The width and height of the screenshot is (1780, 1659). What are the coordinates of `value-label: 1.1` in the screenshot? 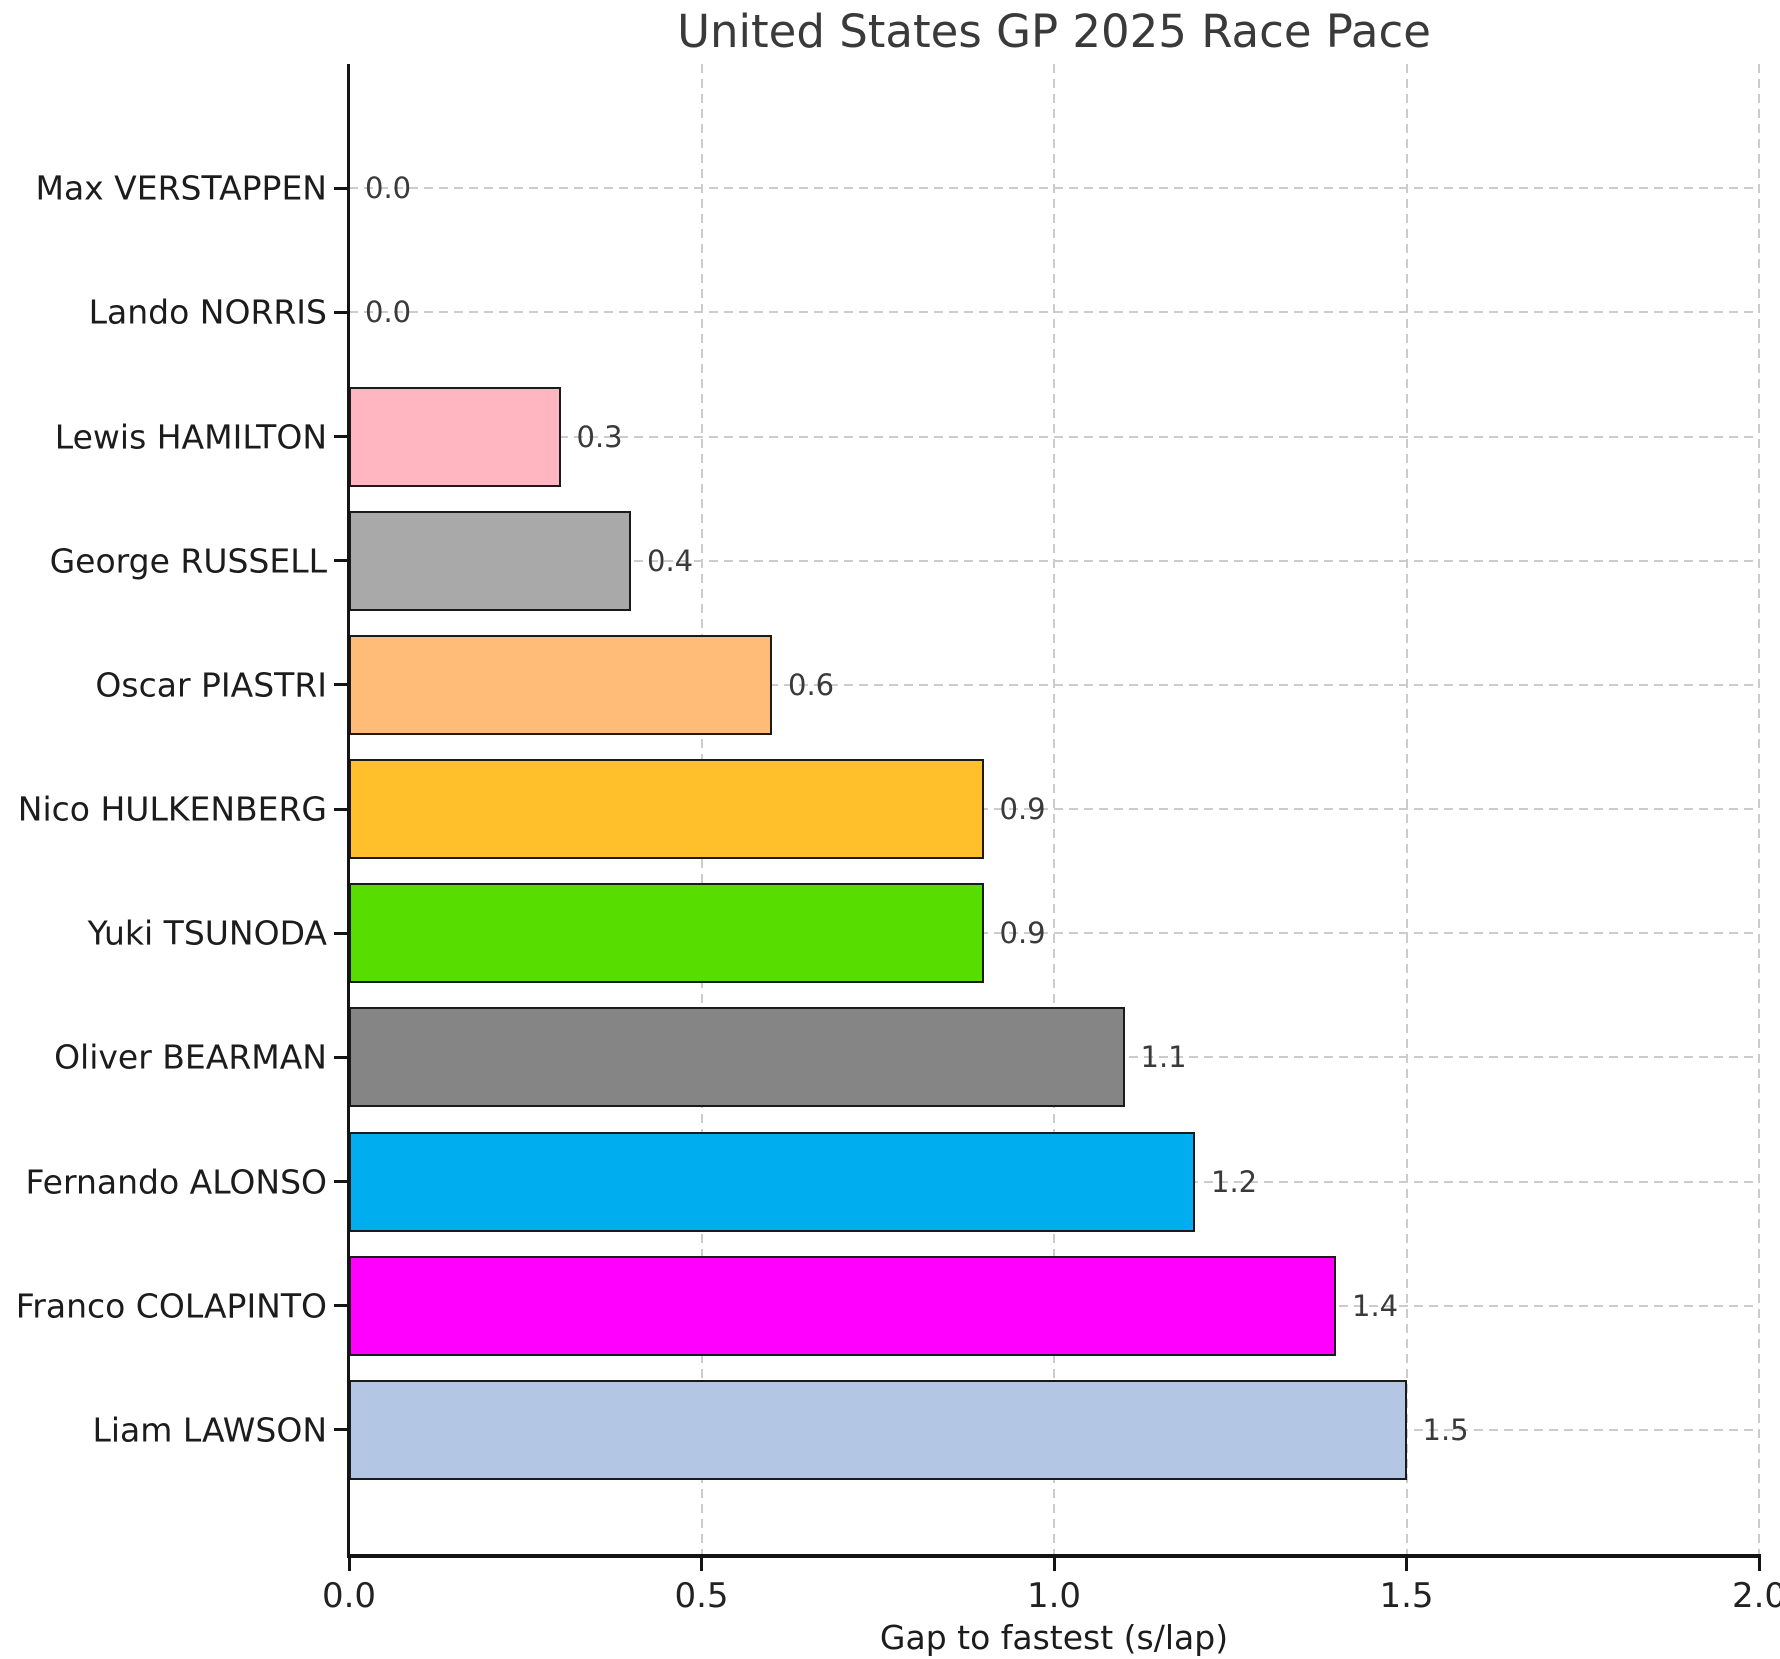 It's located at (1163, 1057).